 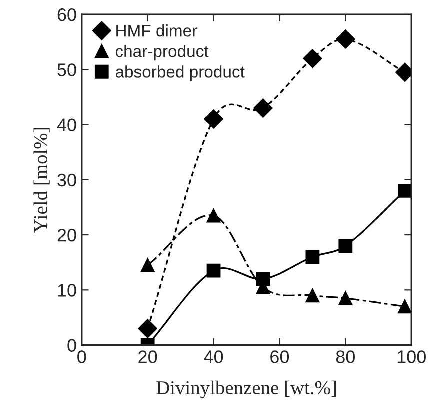 I want to click on y-tick-label: 20, so click(x=67, y=235).